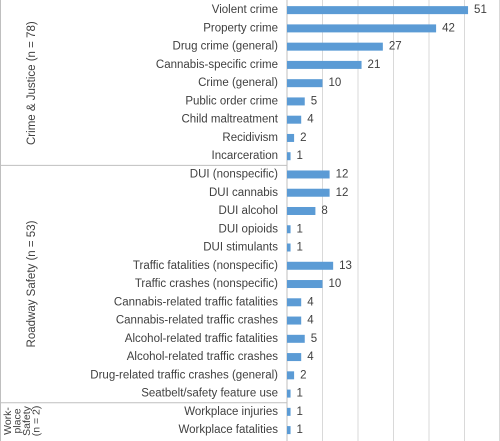  I want to click on category-label: Cannabis-related traffic crashes, so click(197, 321).